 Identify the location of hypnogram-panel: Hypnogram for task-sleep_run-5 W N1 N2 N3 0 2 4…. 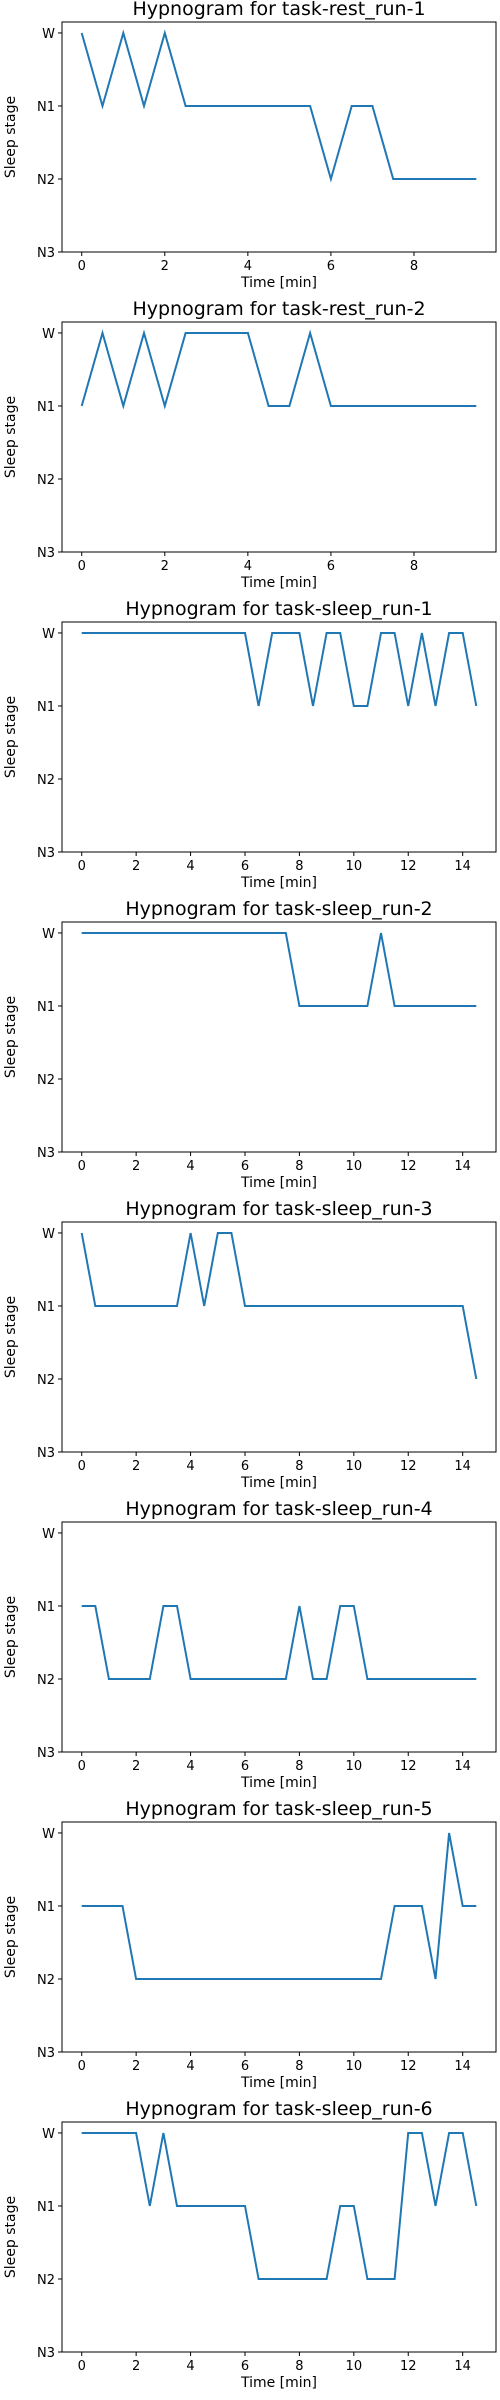
(250, 1944).